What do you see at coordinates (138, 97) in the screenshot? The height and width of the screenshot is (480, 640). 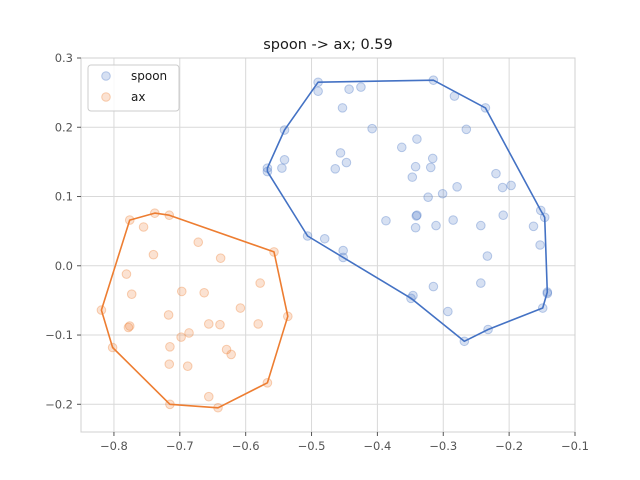 I see `legend-label-ax: ax` at bounding box center [138, 97].